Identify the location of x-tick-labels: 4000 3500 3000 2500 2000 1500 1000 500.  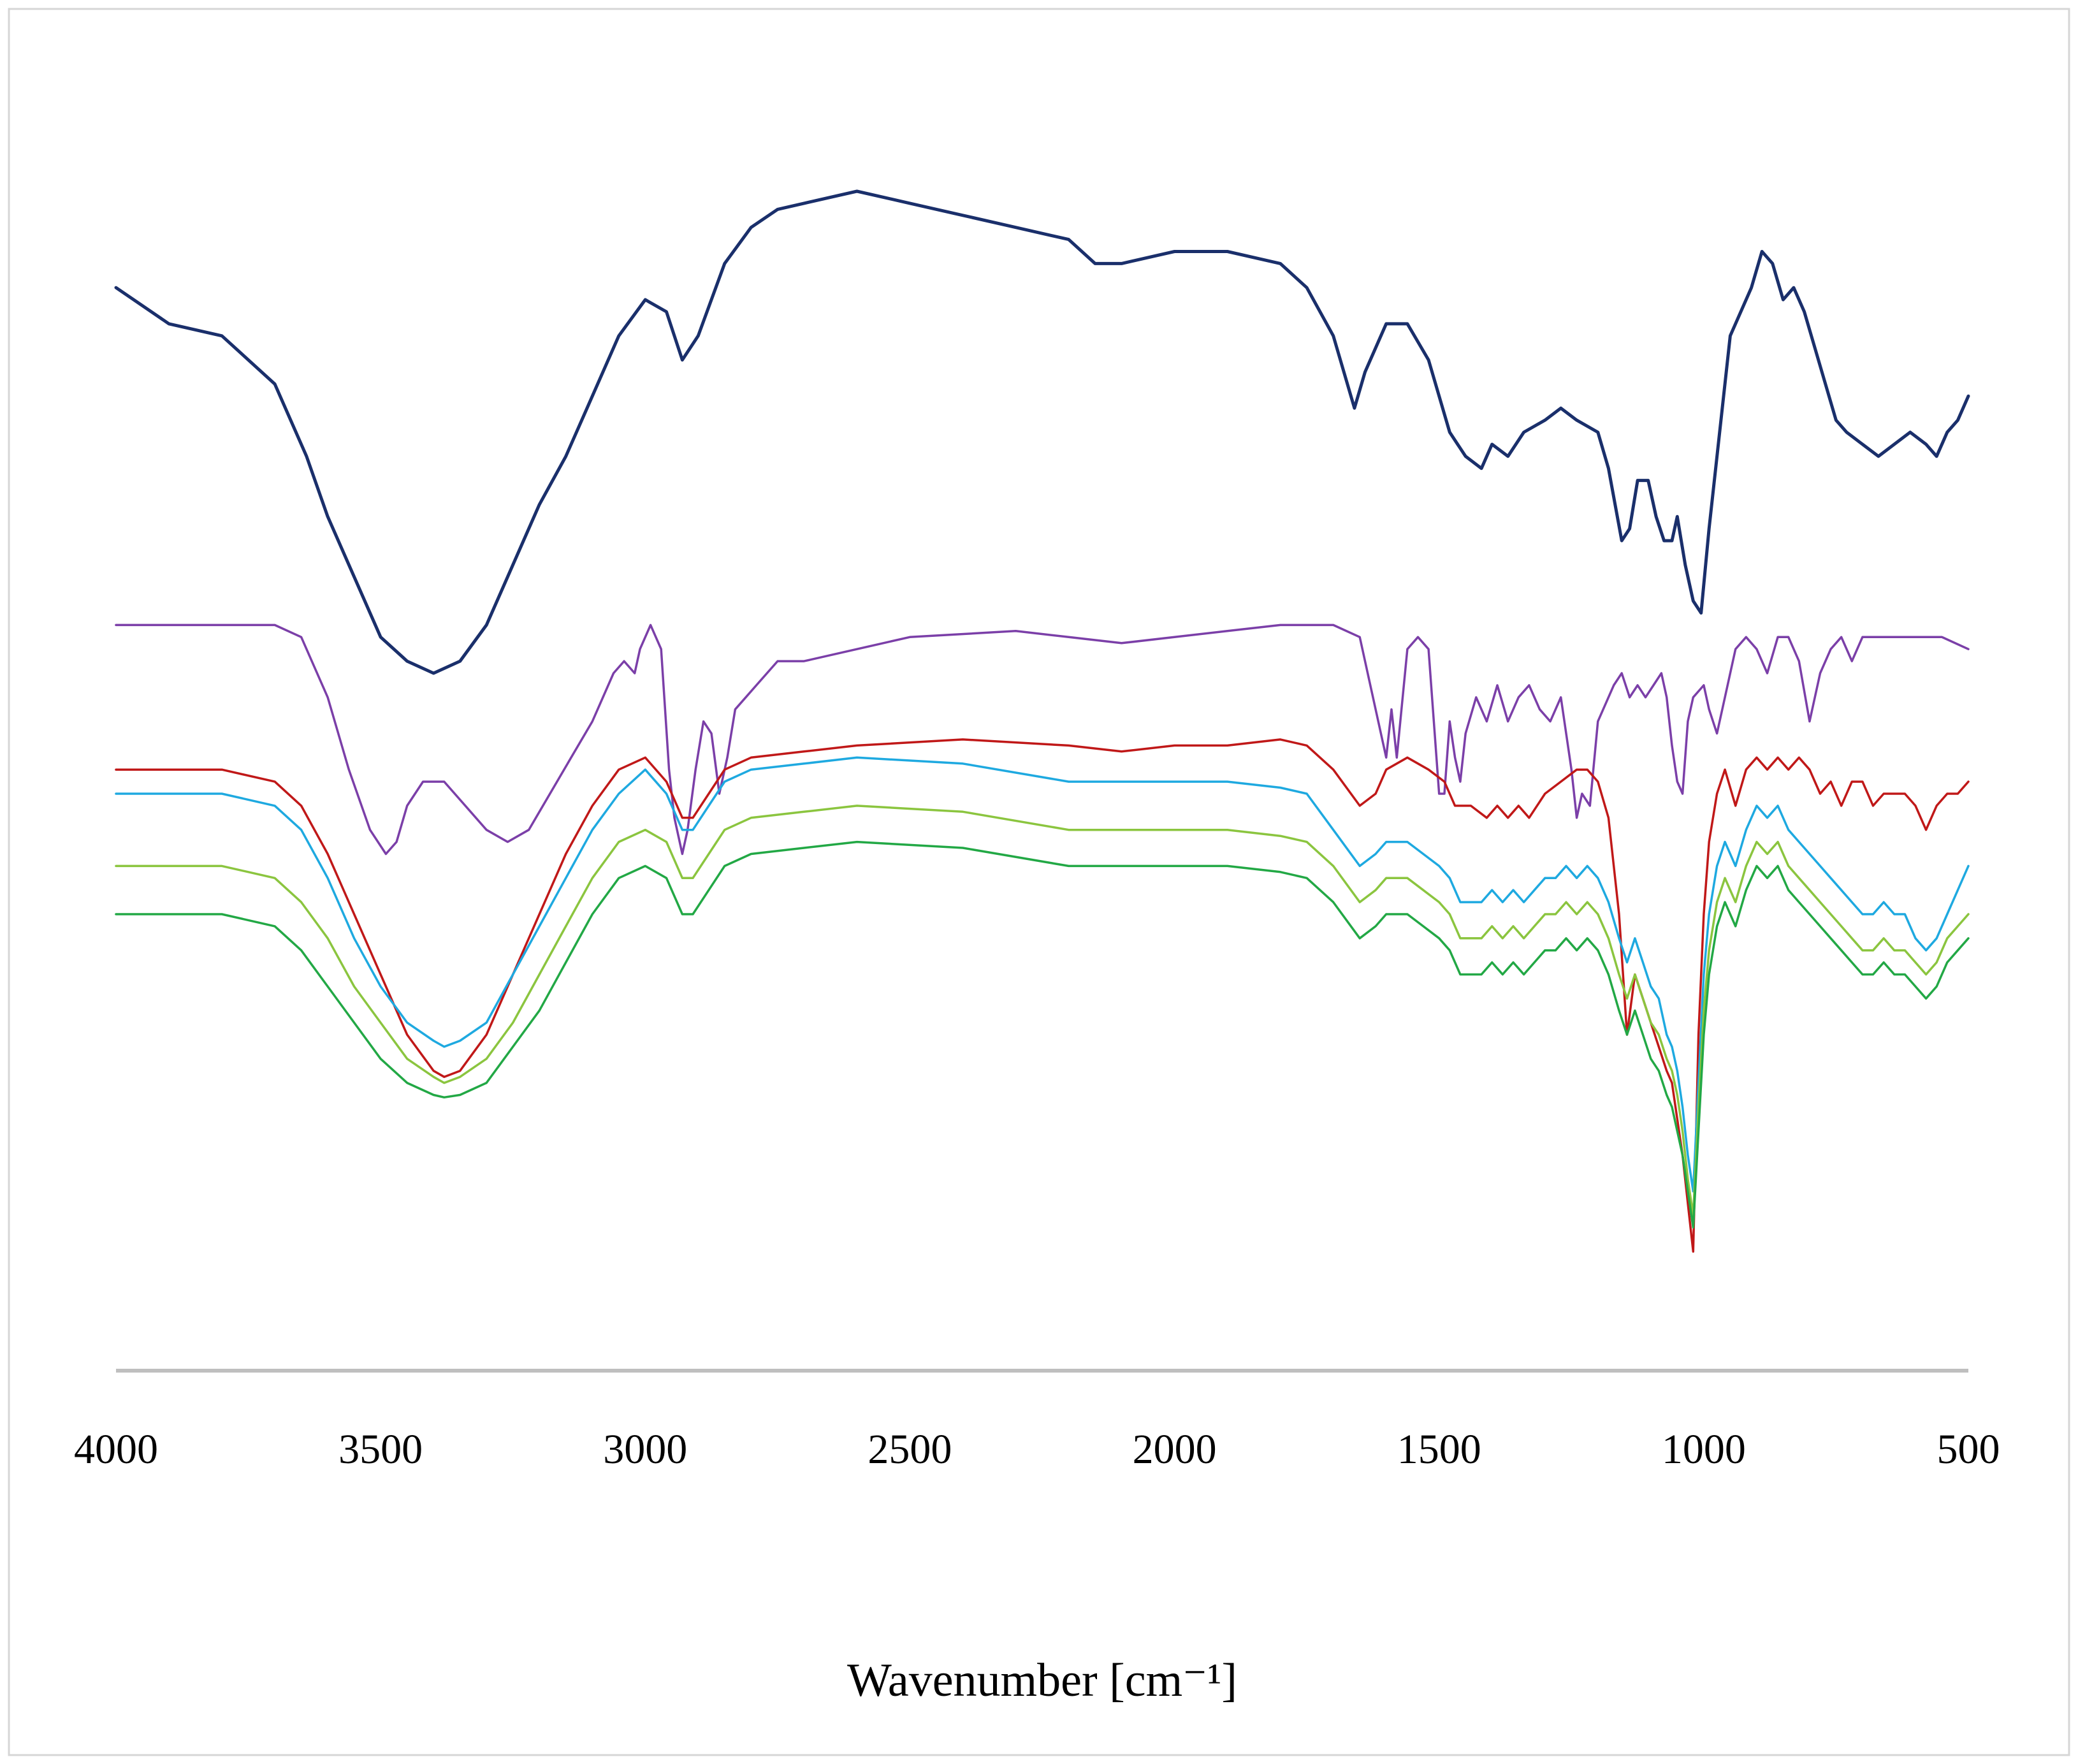
(1037, 1449).